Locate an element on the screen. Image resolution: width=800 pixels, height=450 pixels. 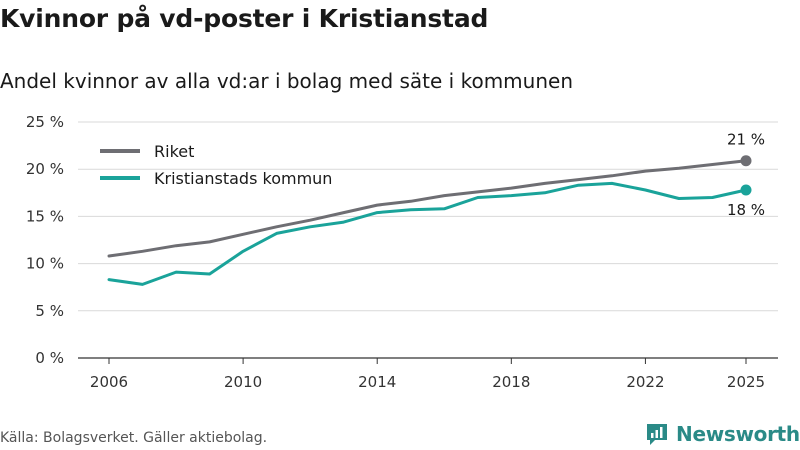
y-tick-label-20: 20 % is located at coordinates (45, 169).